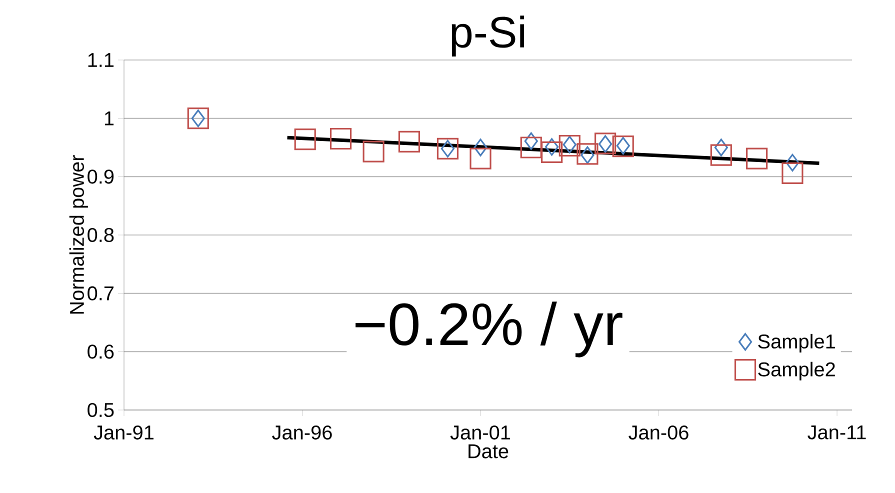 The image size is (895, 493). Describe the element at coordinates (78, 234) in the screenshot. I see `y-axis-title: Normalized power` at that location.